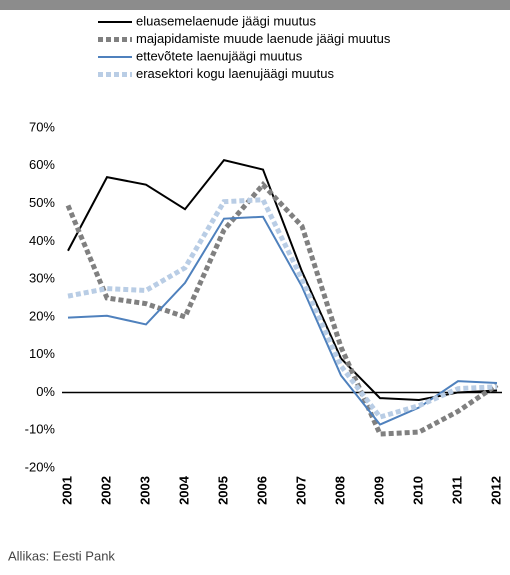  What do you see at coordinates (219, 55) in the screenshot?
I see `legend-label: ettevõtete laenujäägi muutus` at bounding box center [219, 55].